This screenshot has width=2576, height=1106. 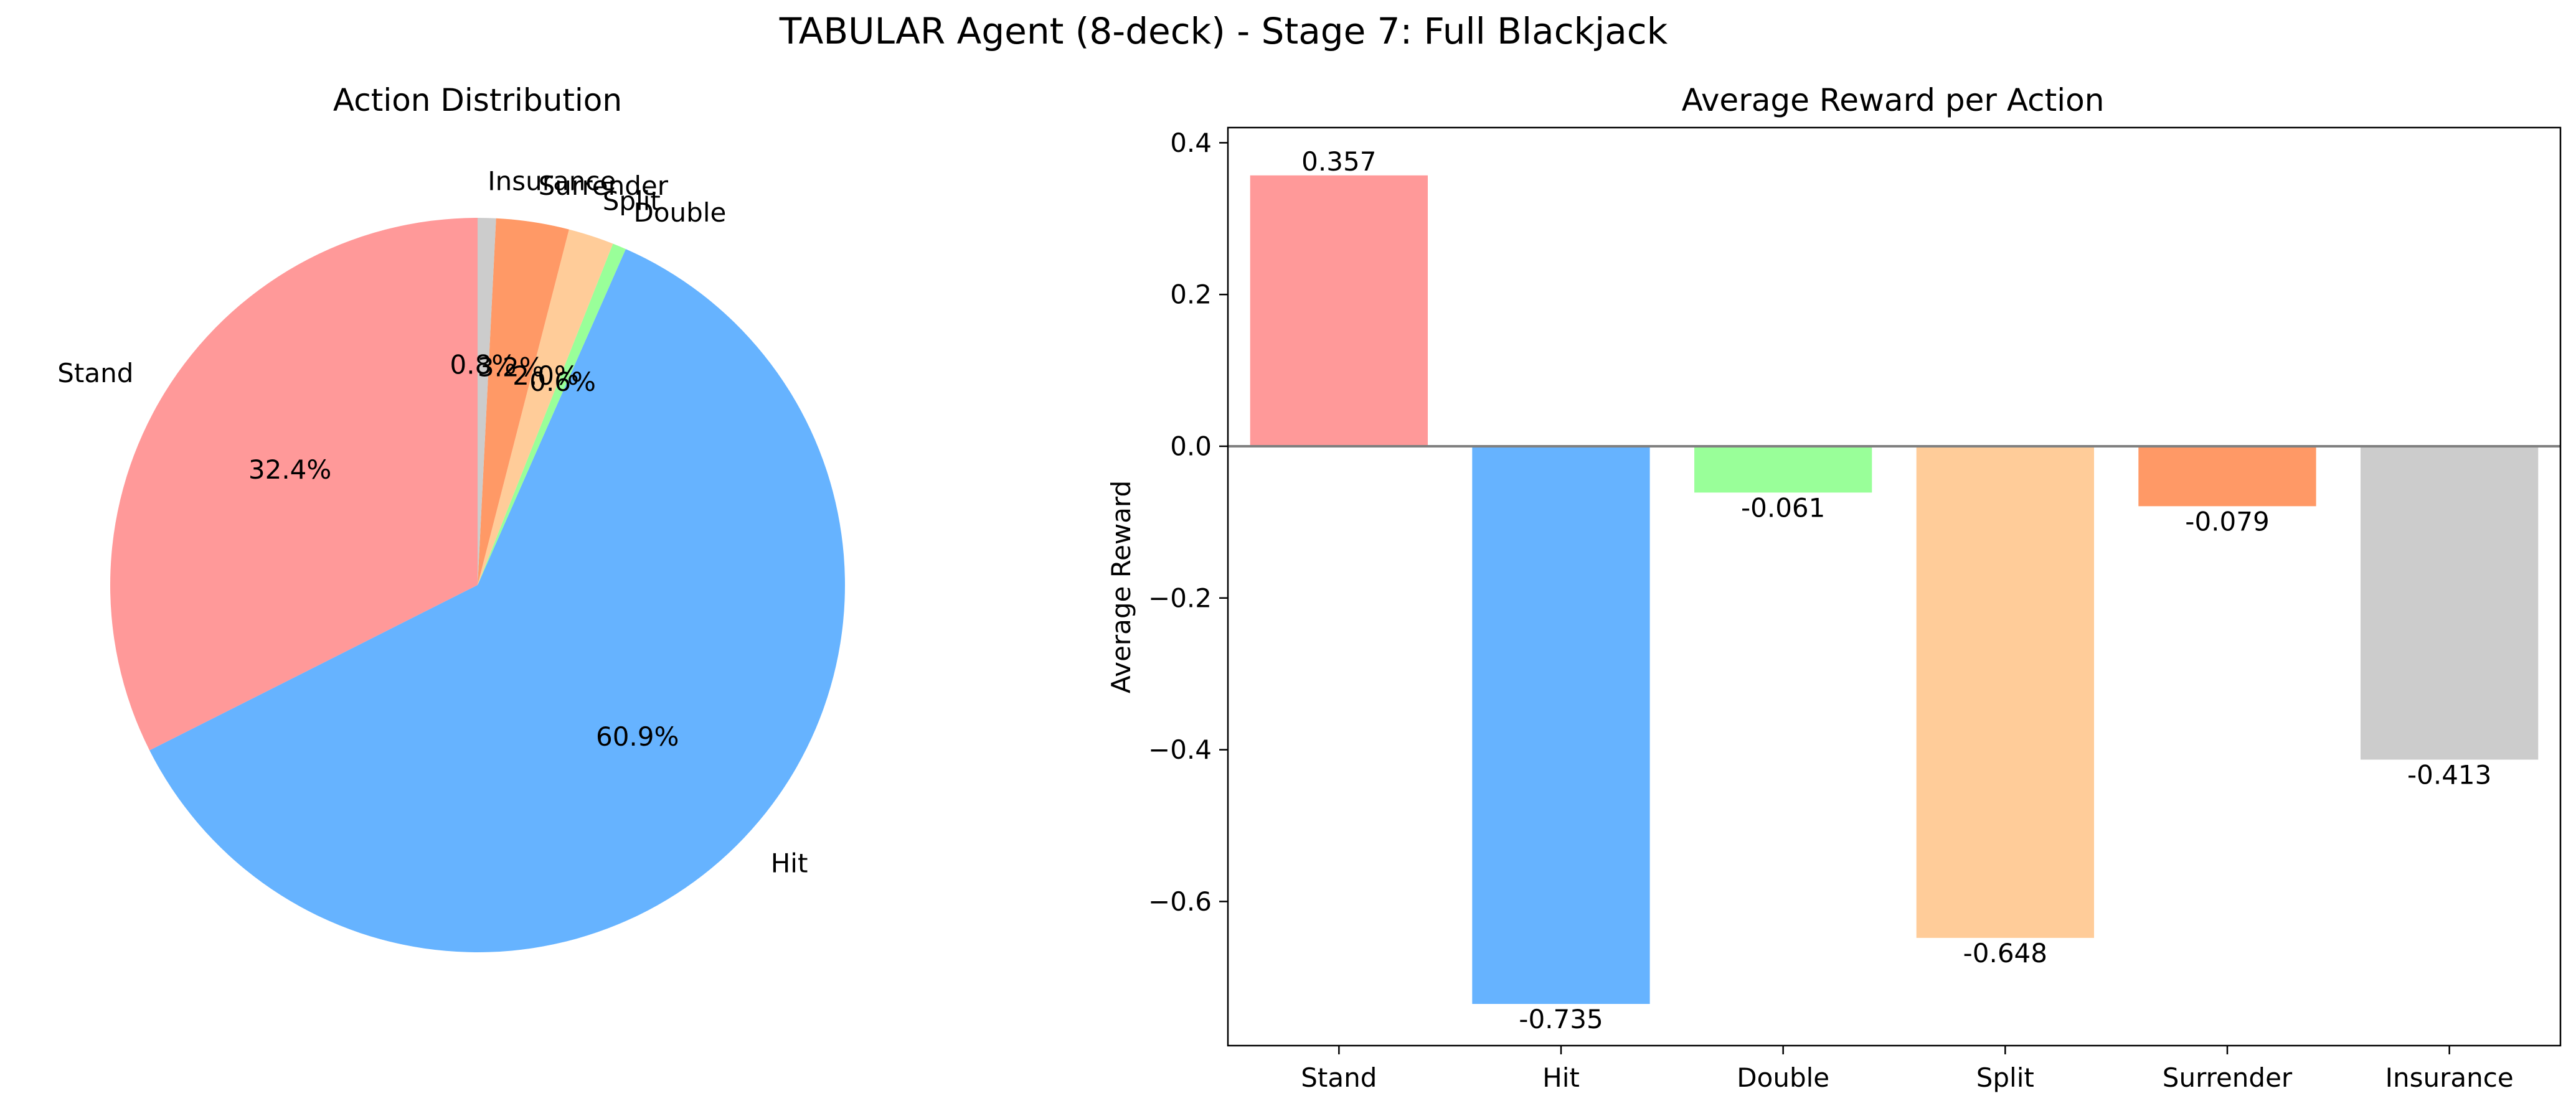 I want to click on pie-label-surrender: Surrender, so click(x=604, y=186).